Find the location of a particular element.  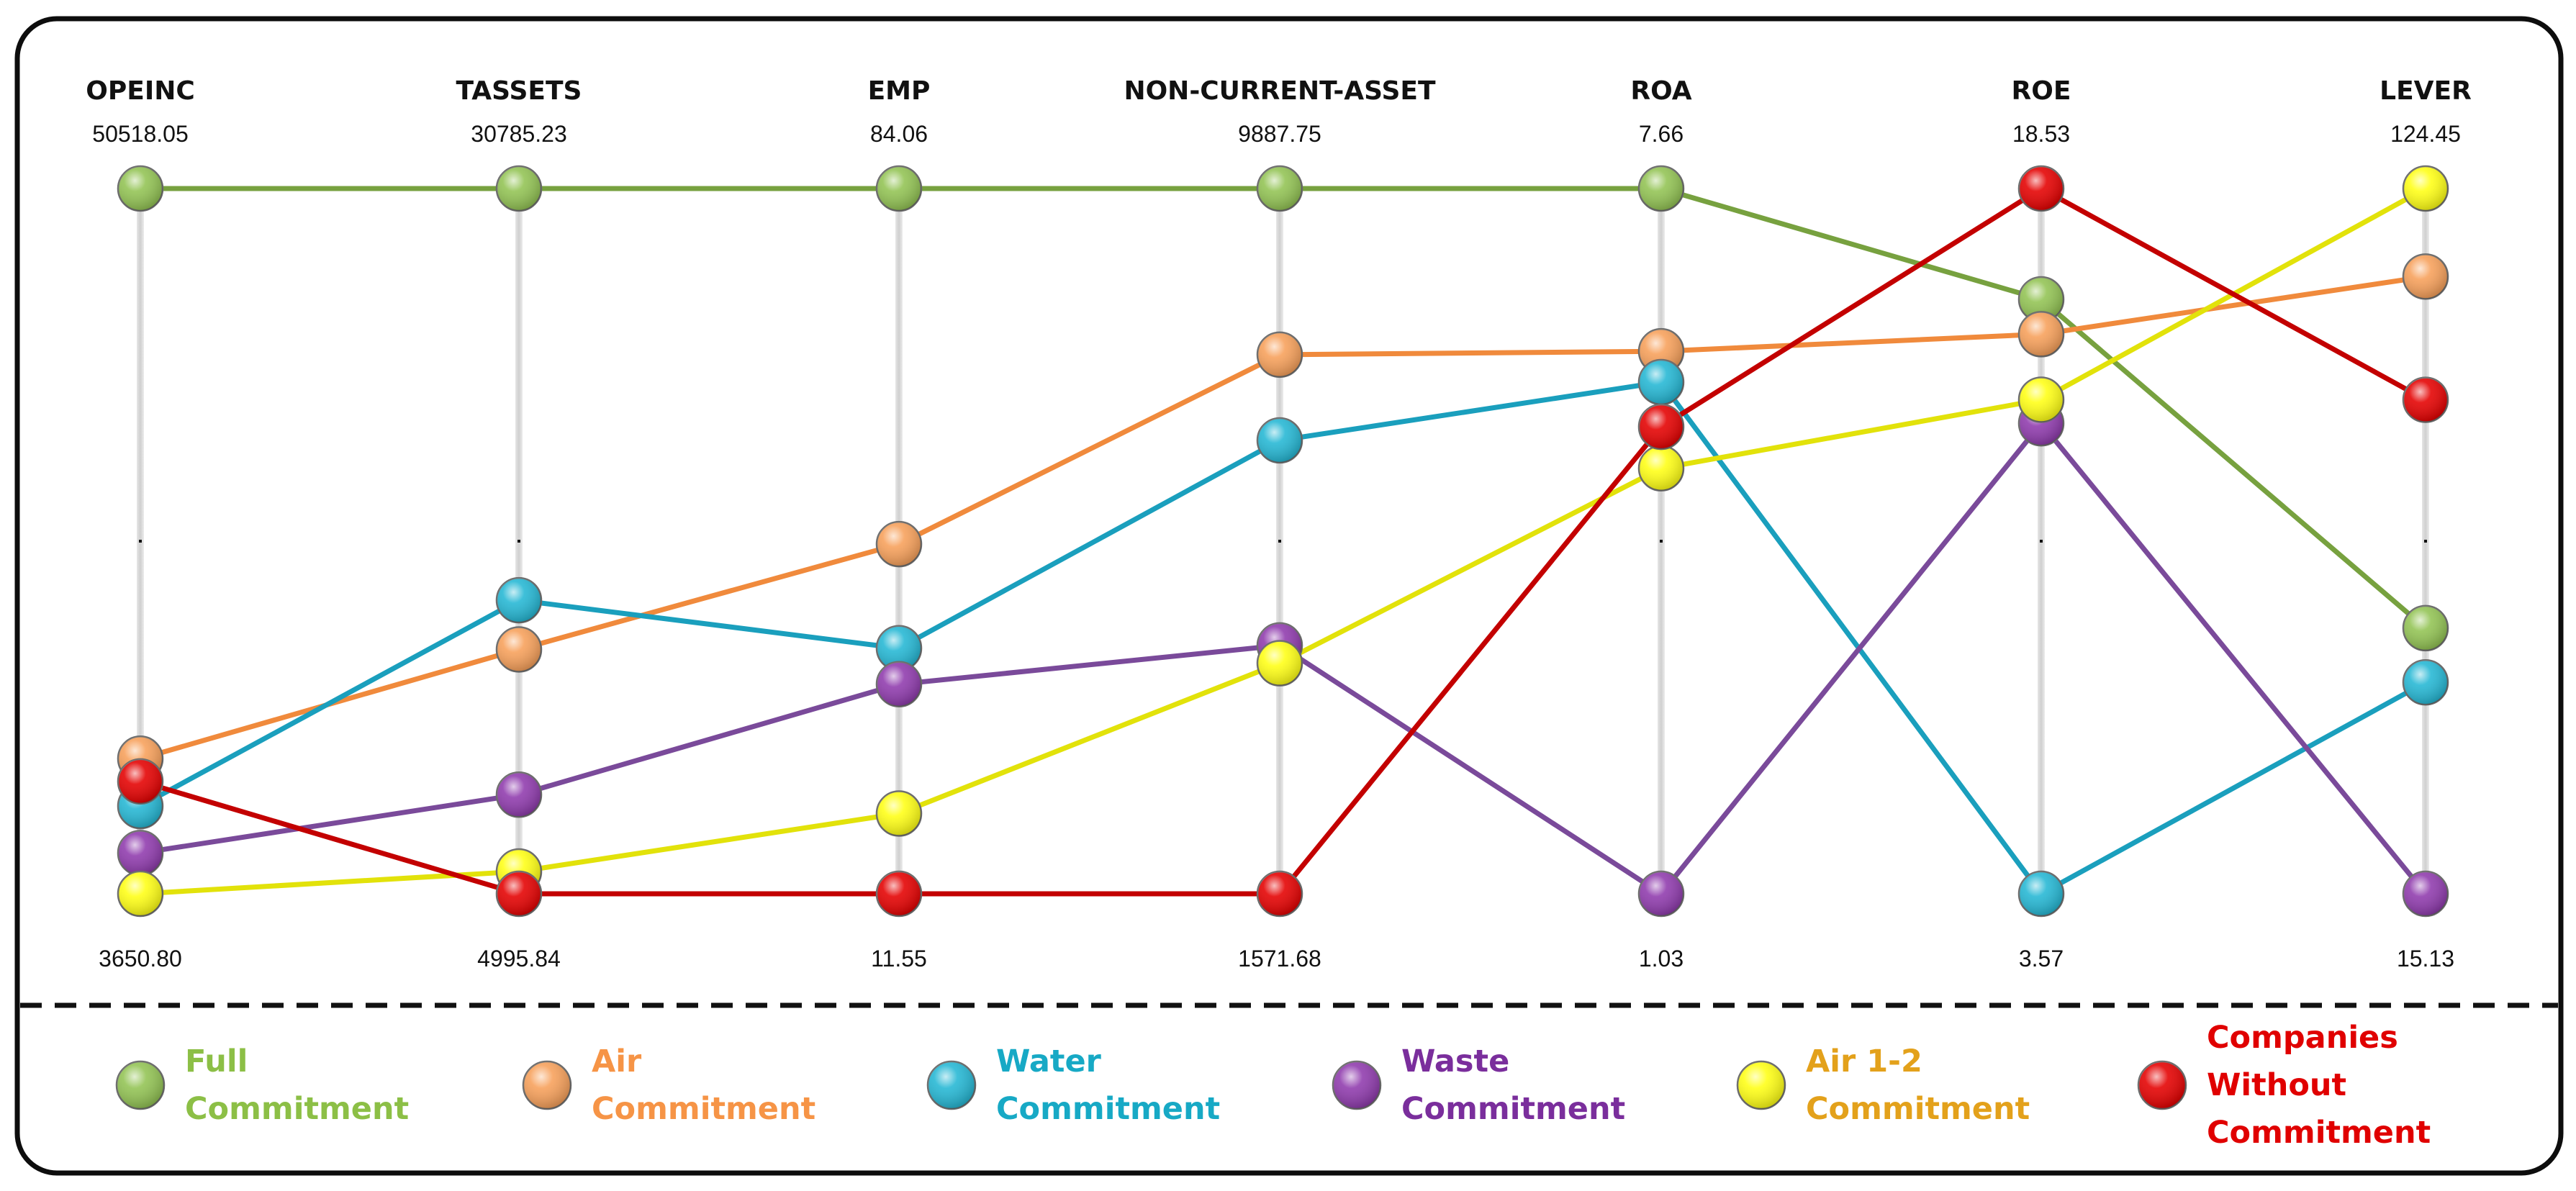

marker-full-commitment-lever is located at coordinates (2425, 628).